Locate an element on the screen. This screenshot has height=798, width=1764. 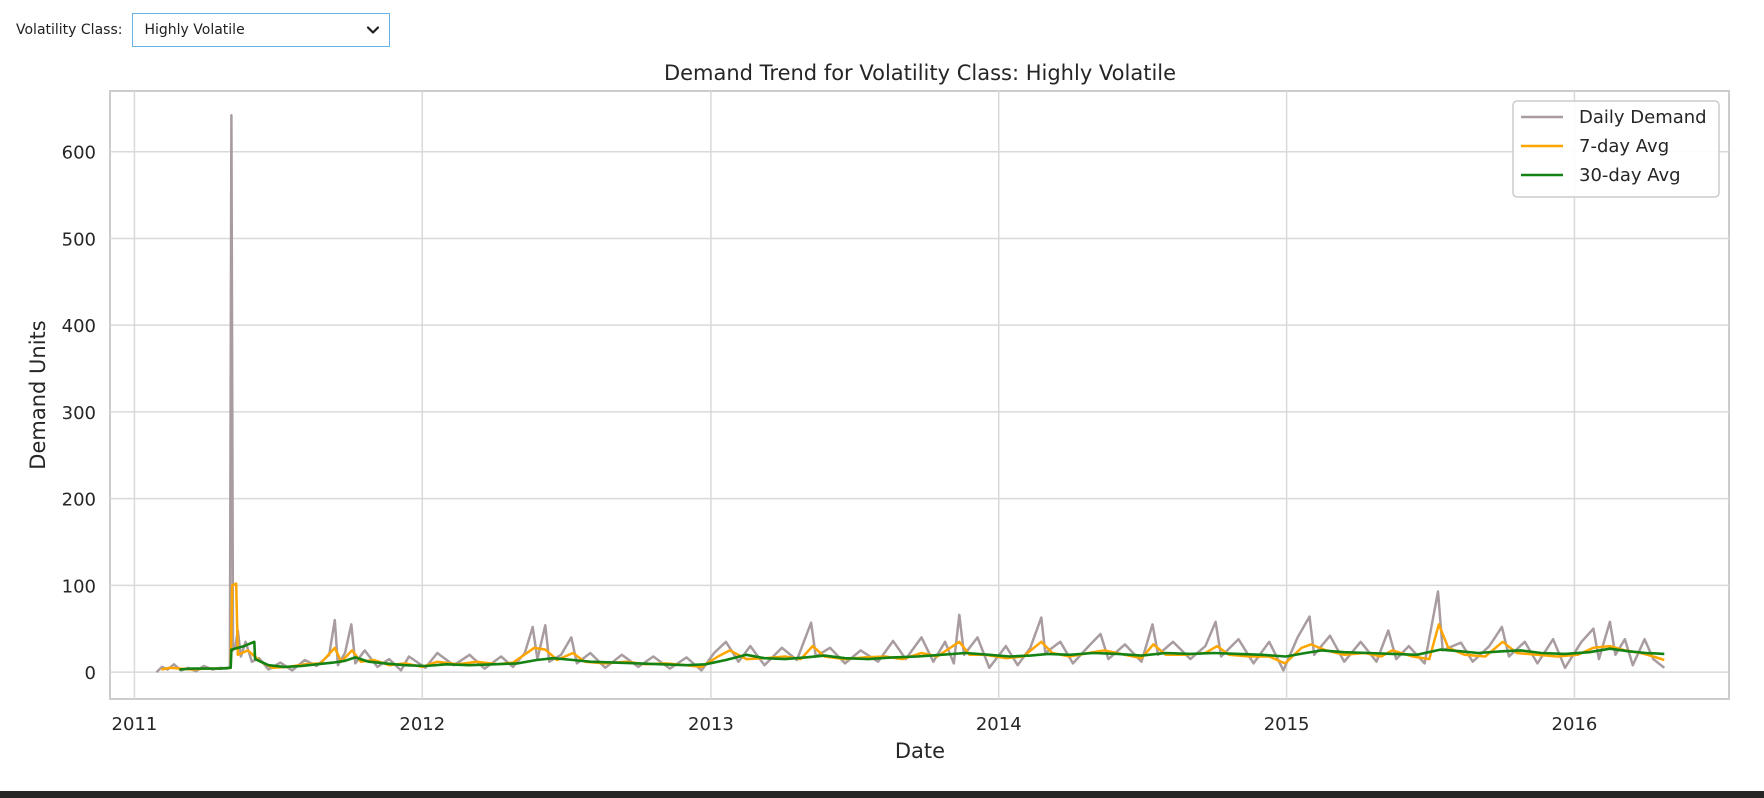
volatility-class-control: Volatility Class: Highly Volatile is located at coordinates (203, 30).